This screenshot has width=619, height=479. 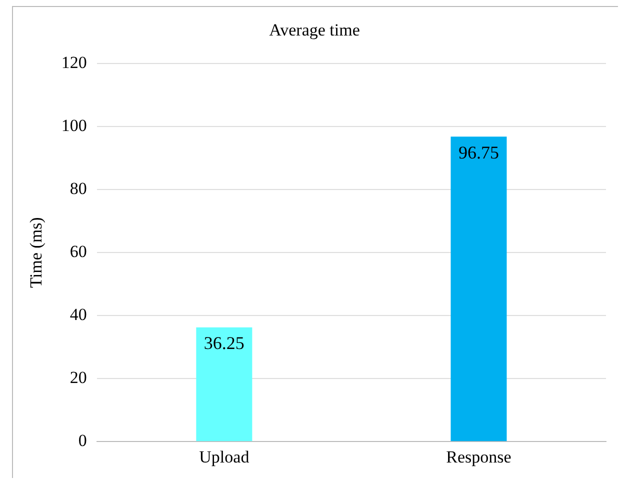 What do you see at coordinates (36, 252) in the screenshot?
I see `y-axis-title: Time (ms)` at bounding box center [36, 252].